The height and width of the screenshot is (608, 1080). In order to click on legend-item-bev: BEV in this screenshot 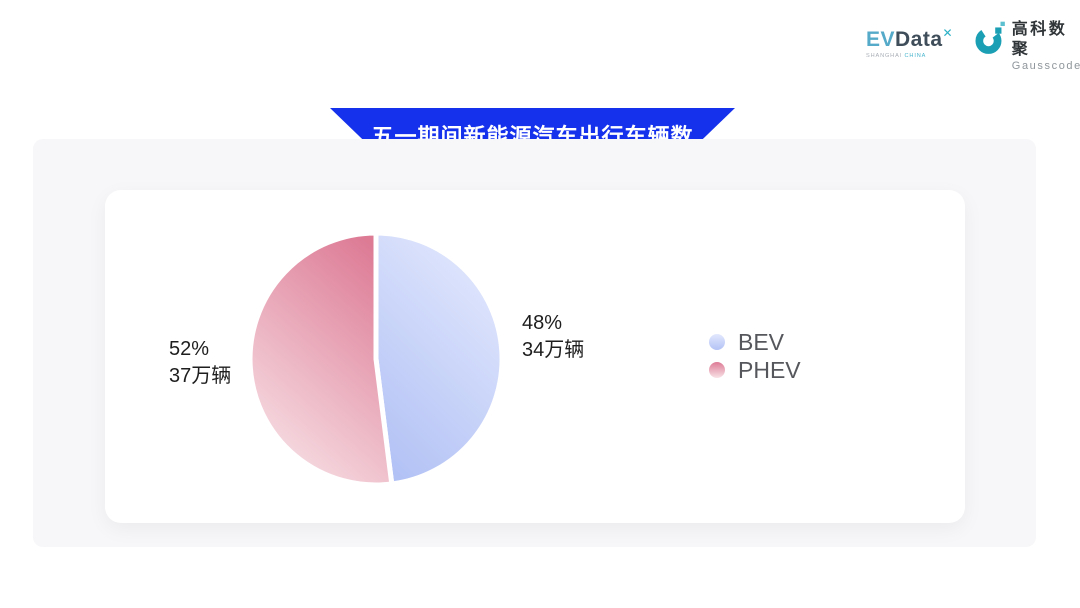, I will do `click(755, 342)`.